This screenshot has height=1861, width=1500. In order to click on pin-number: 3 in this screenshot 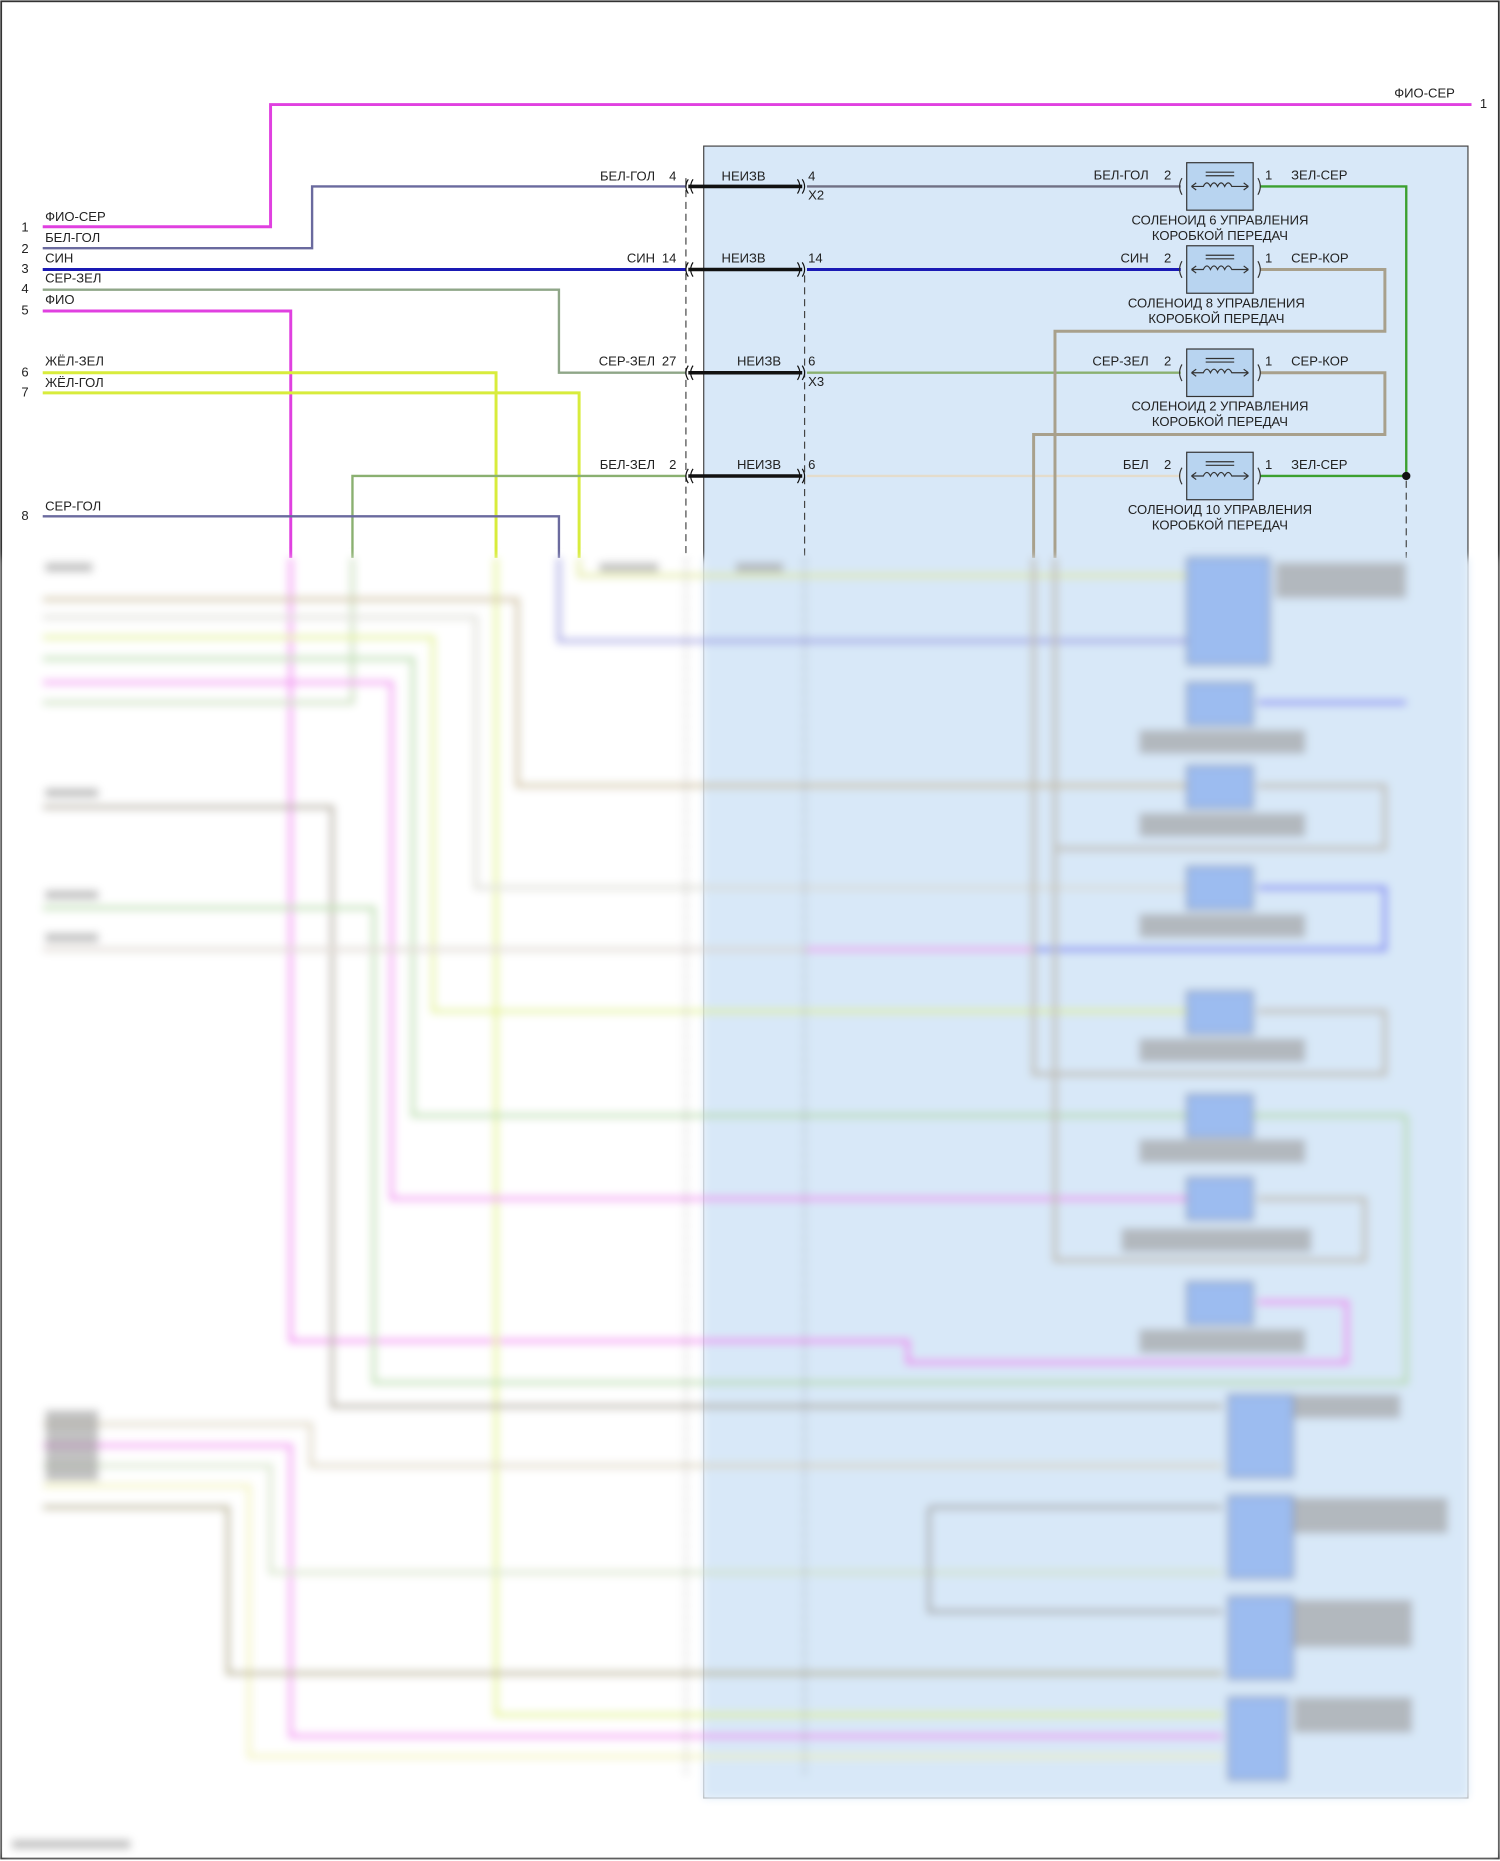, I will do `click(24, 268)`.